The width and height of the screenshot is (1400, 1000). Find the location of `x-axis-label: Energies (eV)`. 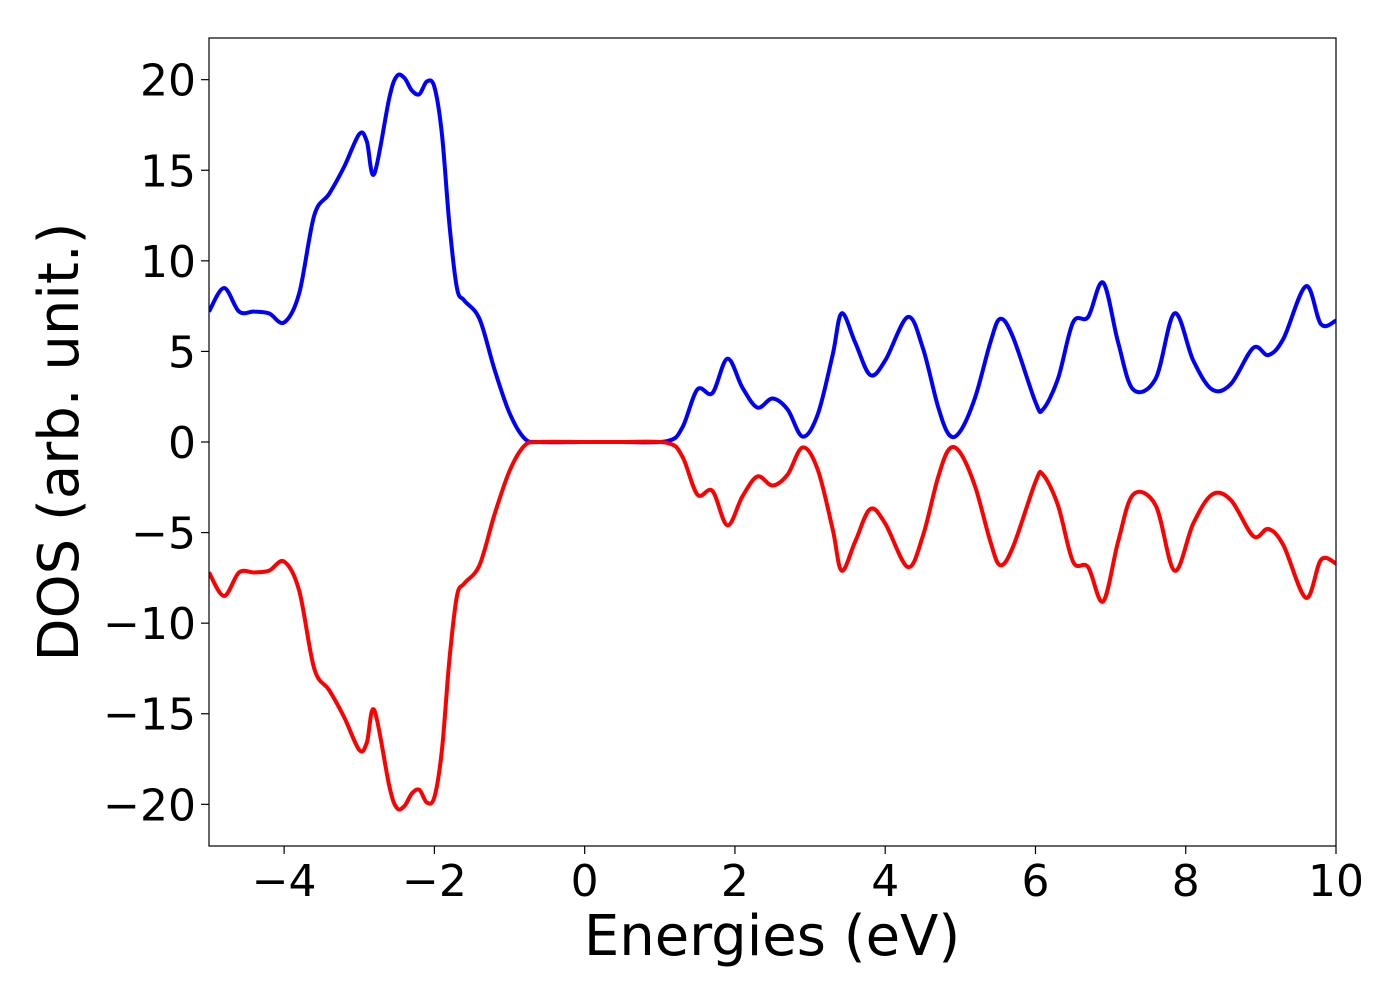

x-axis-label: Energies (eV) is located at coordinates (772, 936).